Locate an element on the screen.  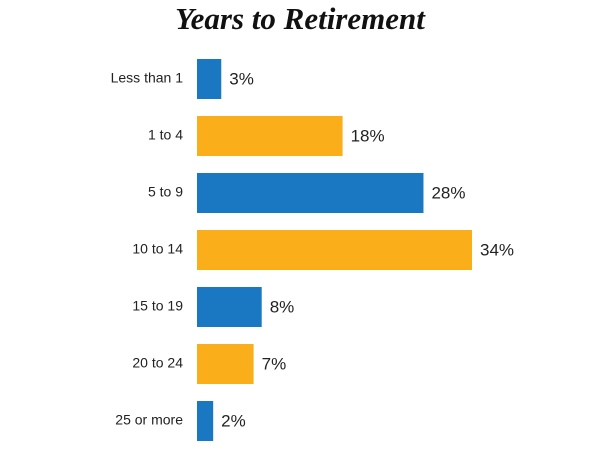
category-label: Less than 1 is located at coordinates (147, 78).